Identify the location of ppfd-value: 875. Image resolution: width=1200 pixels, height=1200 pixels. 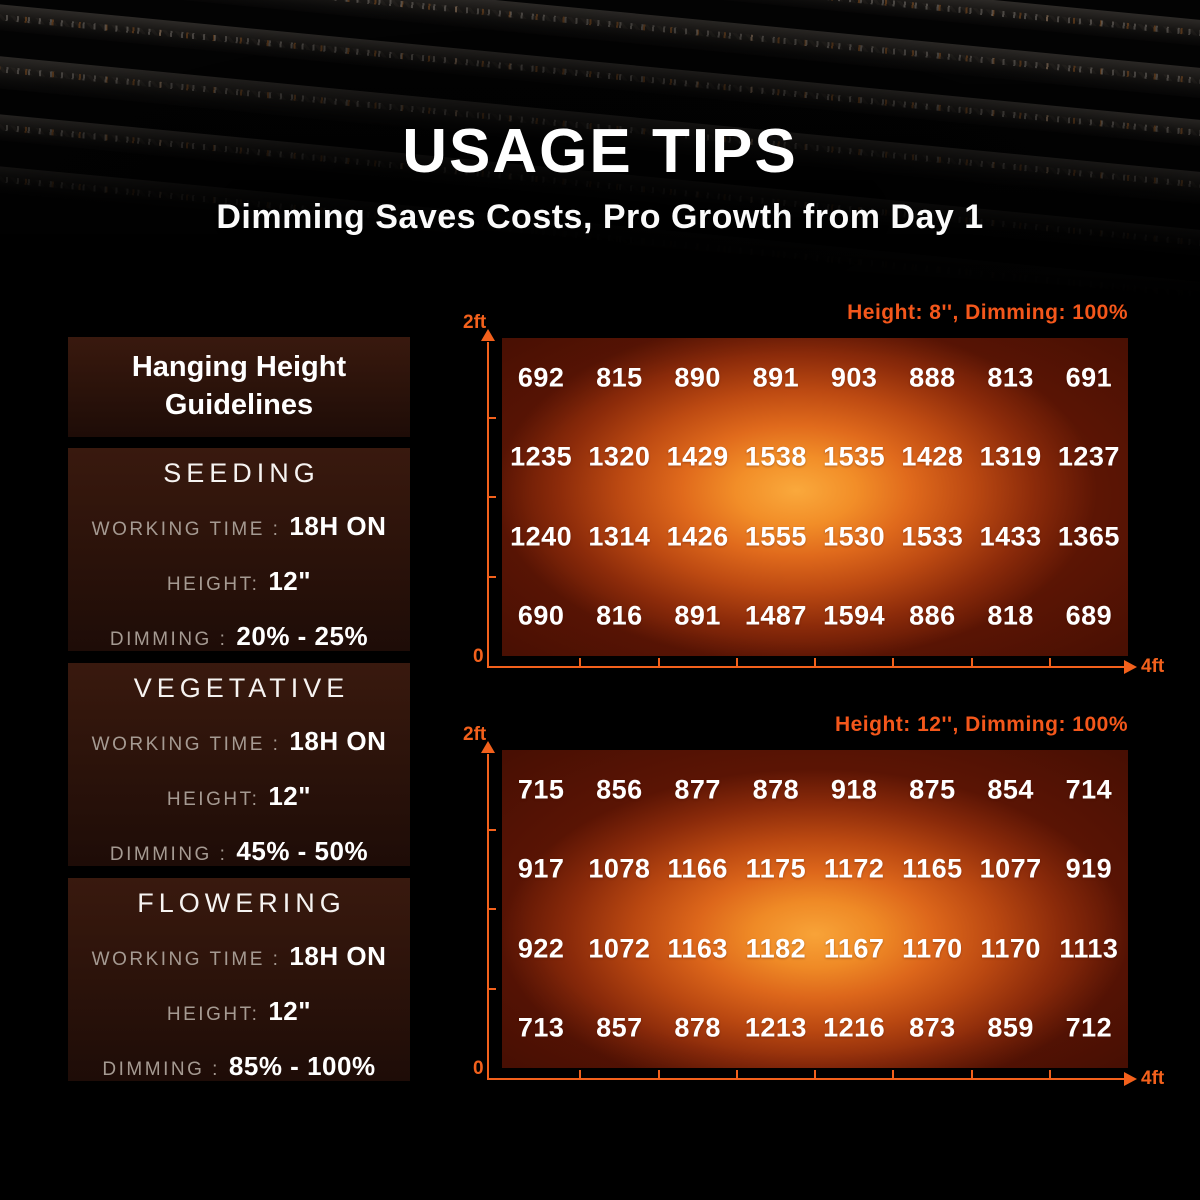
(932, 789).